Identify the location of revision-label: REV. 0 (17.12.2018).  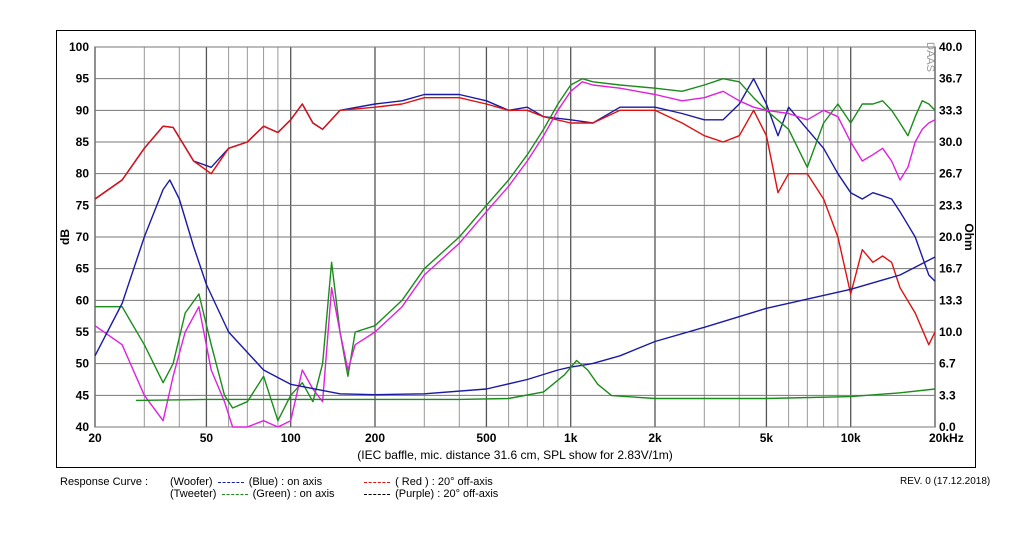
(945, 481).